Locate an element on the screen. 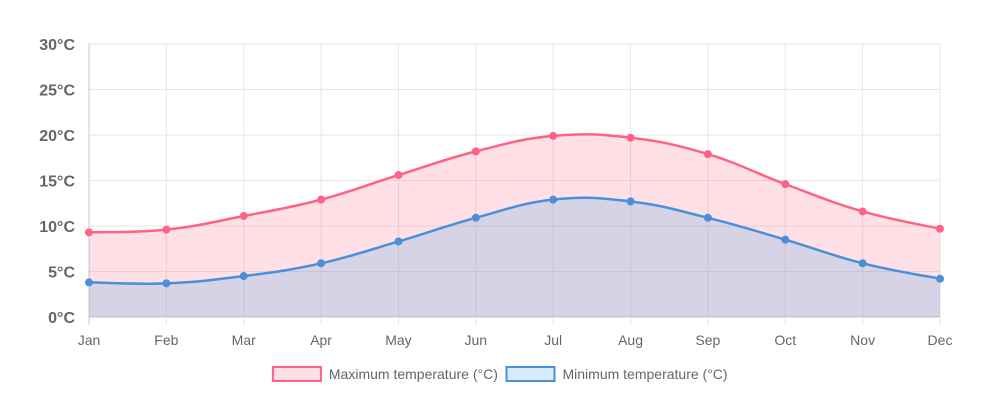 The image size is (1001, 416). legend-item: Minimum temperature (°C) is located at coordinates (616, 374).